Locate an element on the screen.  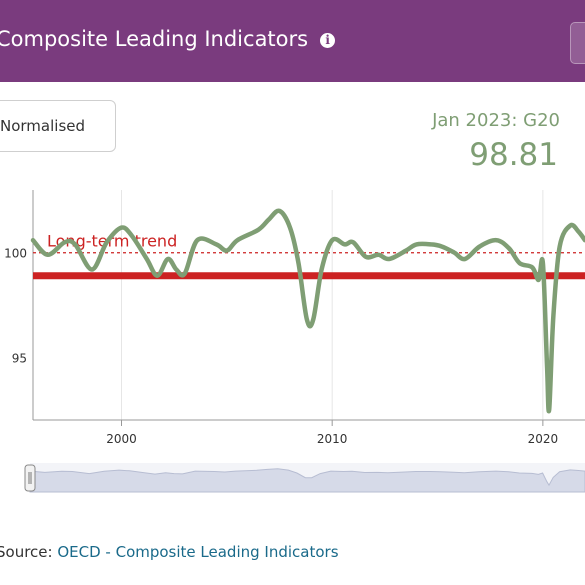
chart-title-text: Composite Leading Indicators is located at coordinates (154, 39).